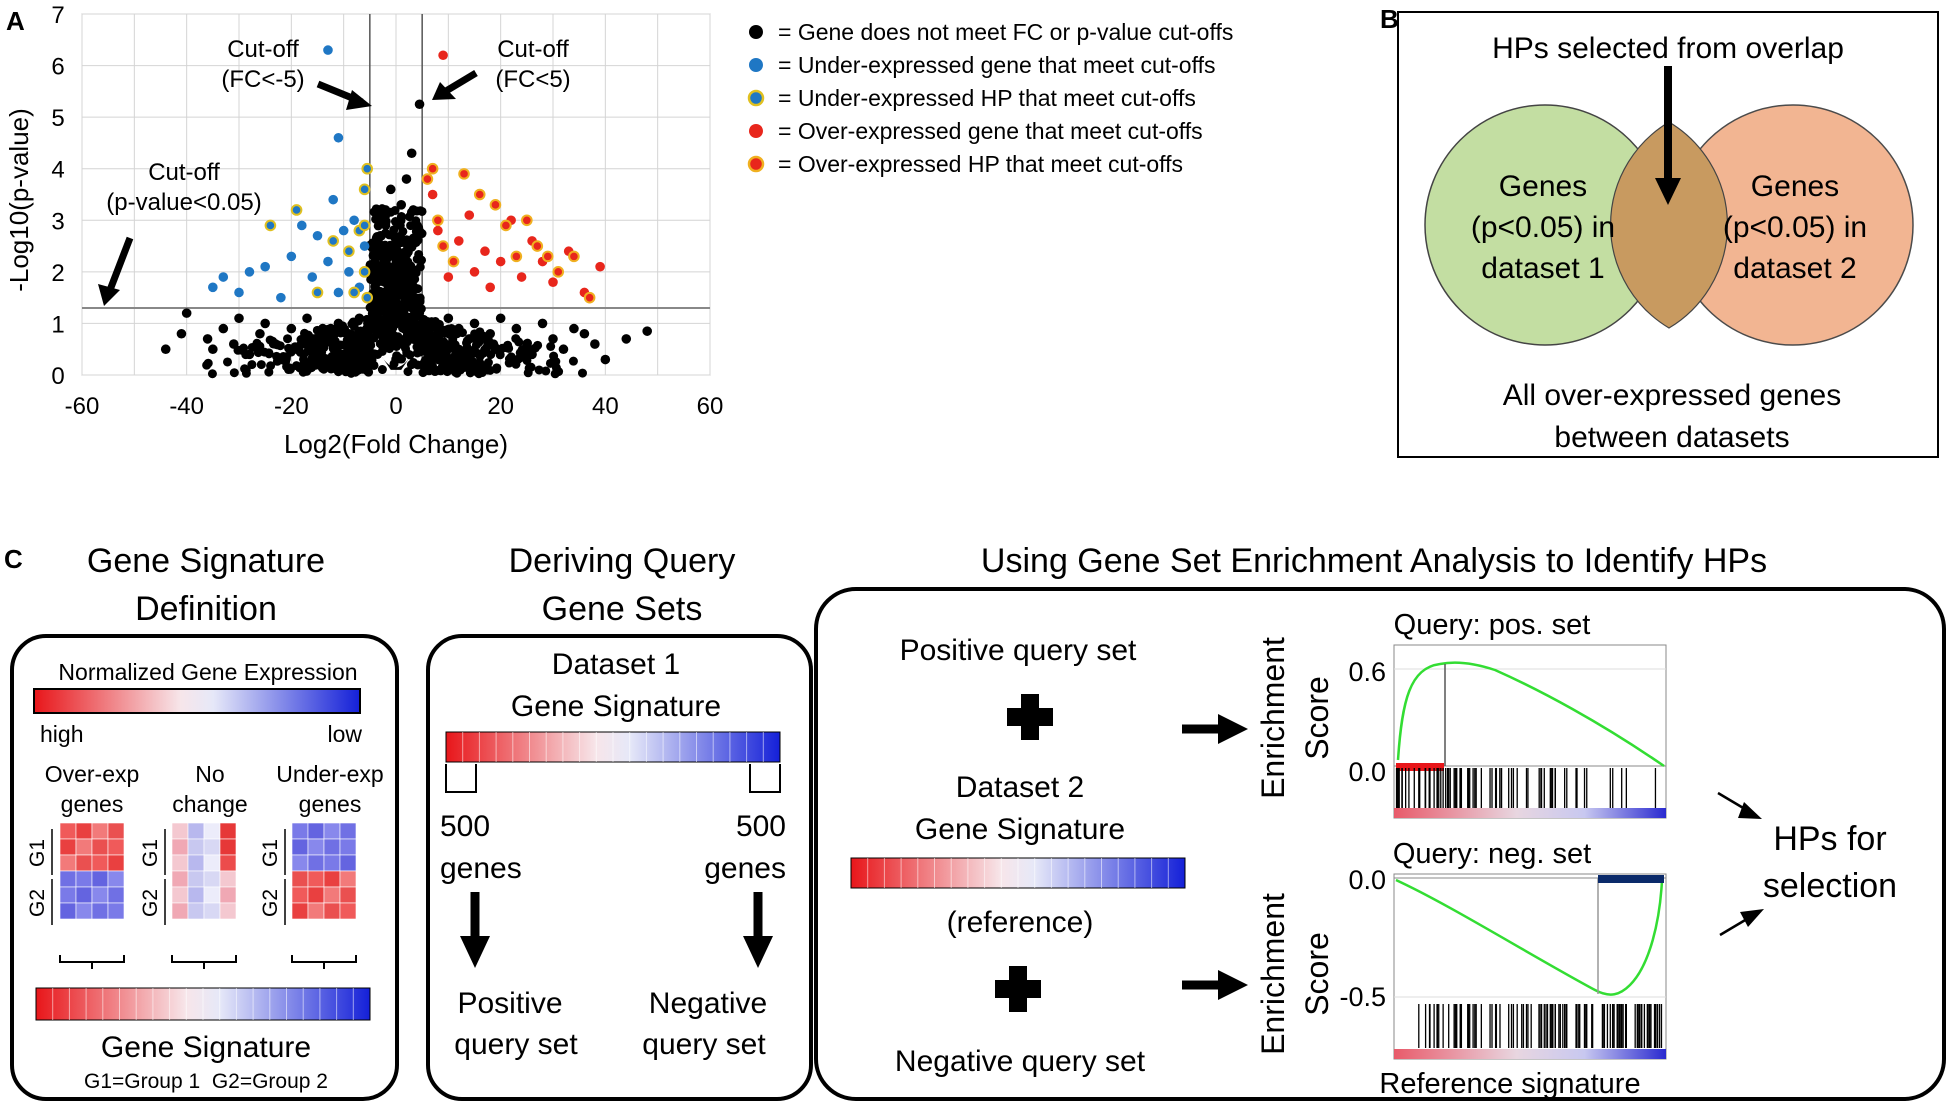 The image size is (1950, 1110). What do you see at coordinates (1389, 19) in the screenshot?
I see `panel-b-label: B` at bounding box center [1389, 19].